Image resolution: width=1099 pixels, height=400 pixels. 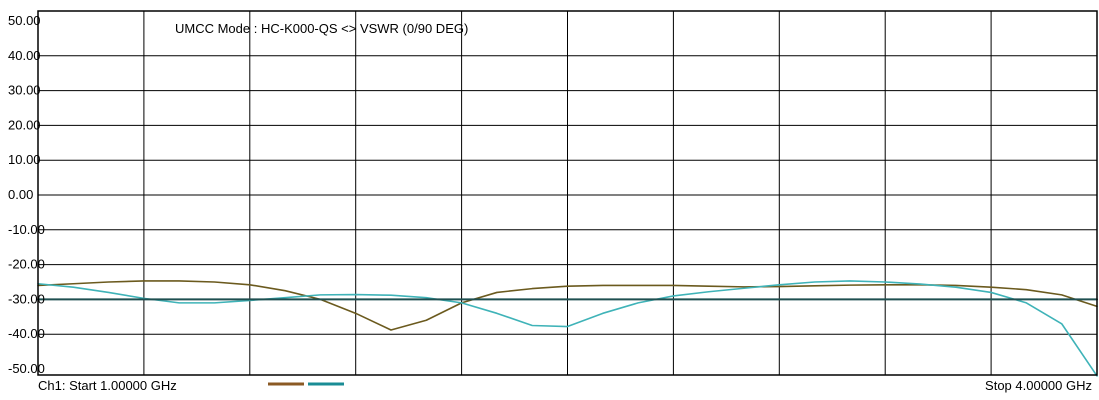 I want to click on start-frequency-label: Ch1: Start 1.00000 GHz, so click(x=107, y=385).